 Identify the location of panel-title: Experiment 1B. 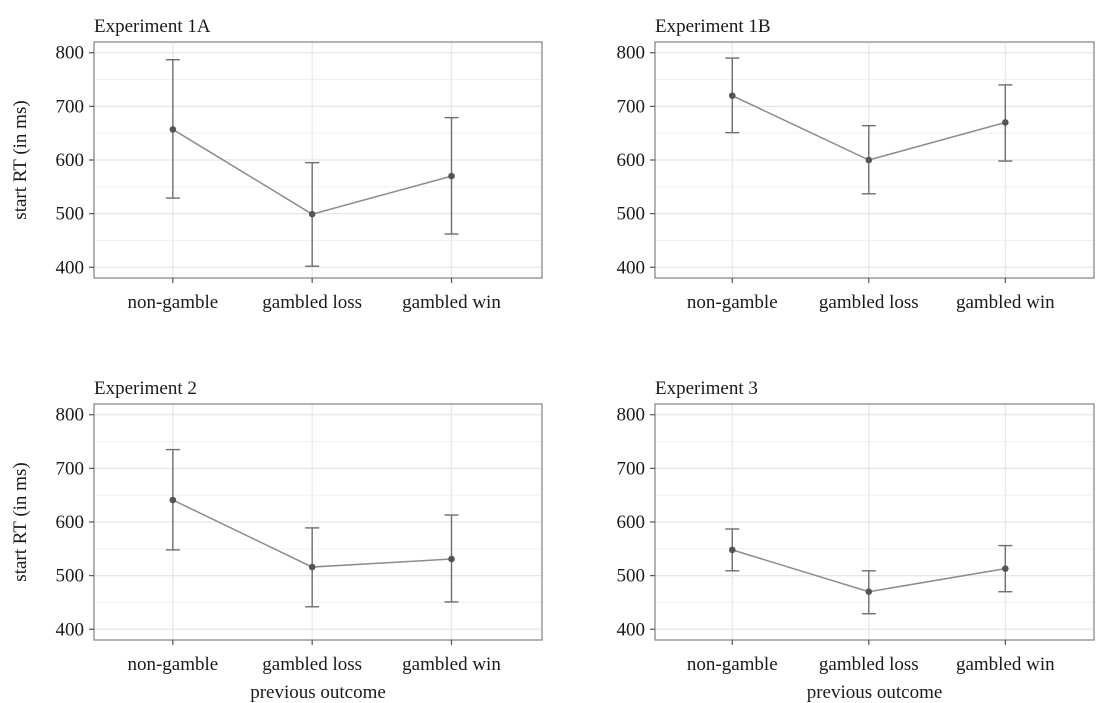
(713, 26).